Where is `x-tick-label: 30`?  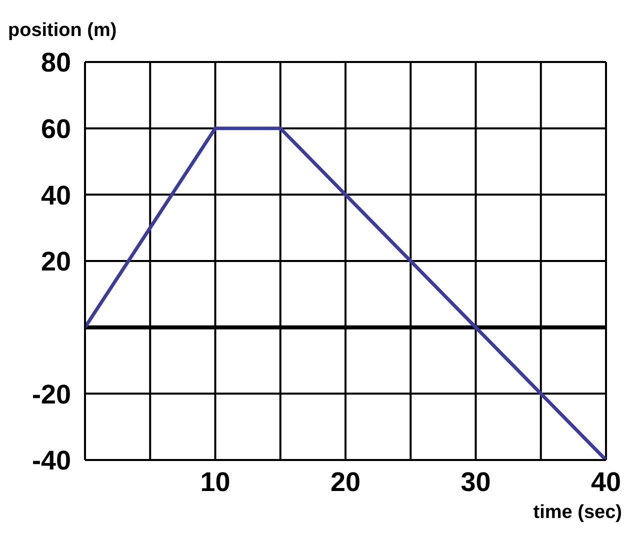
x-tick-label: 30 is located at coordinates (475, 482).